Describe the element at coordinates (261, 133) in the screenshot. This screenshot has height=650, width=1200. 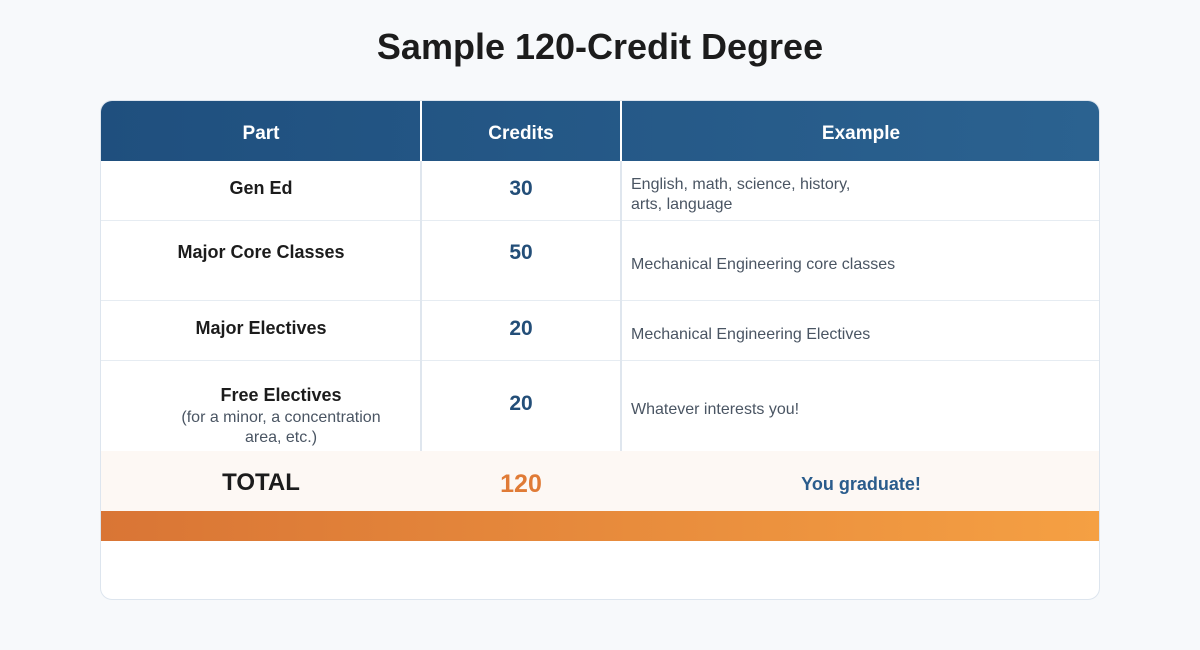
I see `header-part: Part` at that location.